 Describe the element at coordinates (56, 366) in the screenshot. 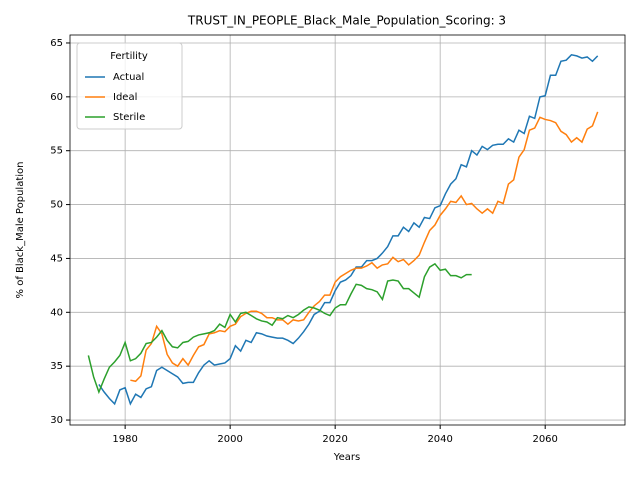

I see `y-tick-label: 35` at that location.